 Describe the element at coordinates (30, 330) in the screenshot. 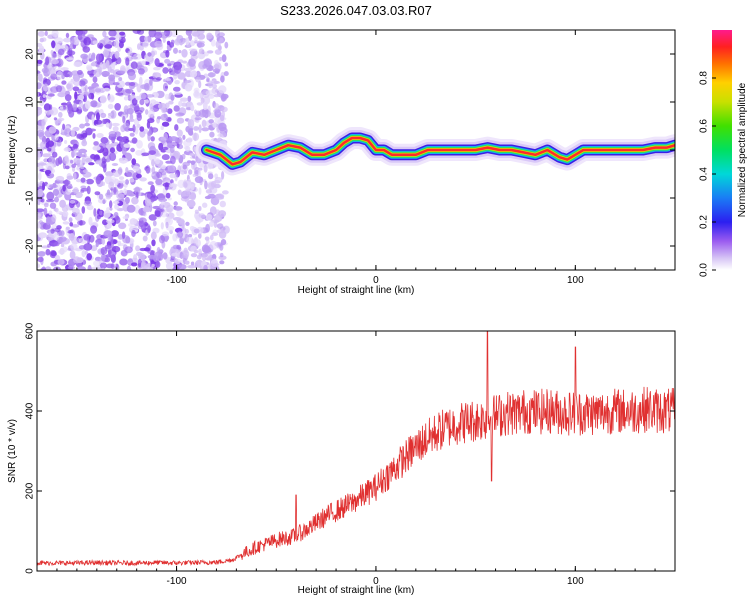

I see `snr-ytick-label: 600` at that location.